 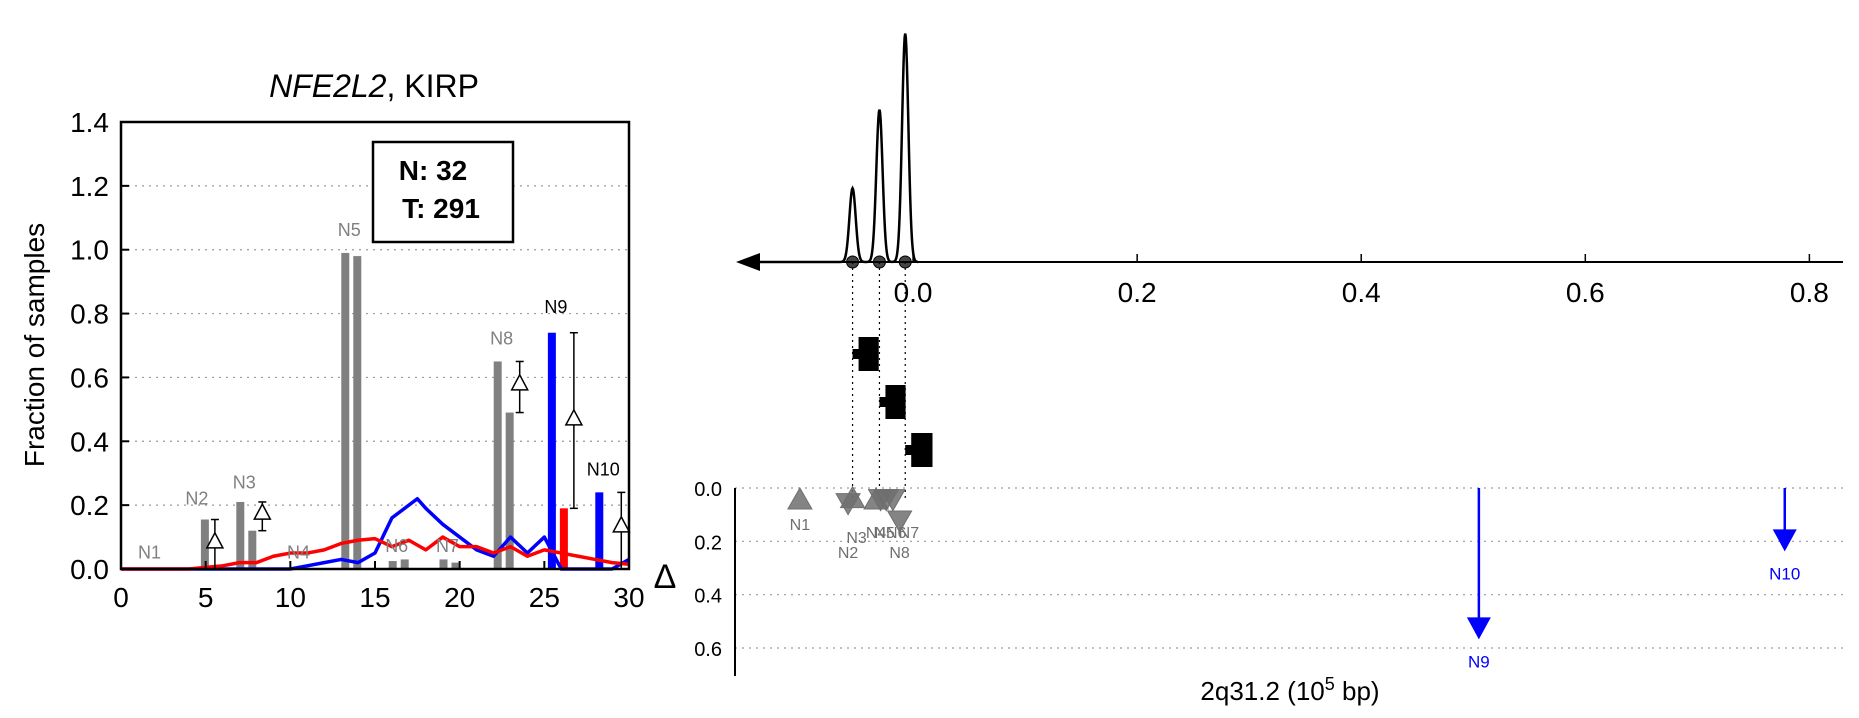 What do you see at coordinates (848, 553) in the screenshot?
I see `neutral-marker-label: N2` at bounding box center [848, 553].